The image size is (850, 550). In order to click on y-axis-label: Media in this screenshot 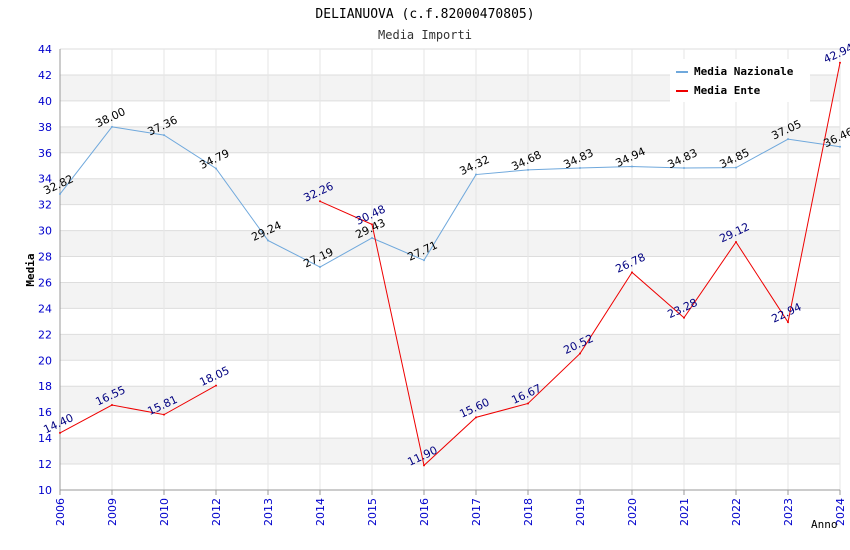, I will do `click(30, 269)`.